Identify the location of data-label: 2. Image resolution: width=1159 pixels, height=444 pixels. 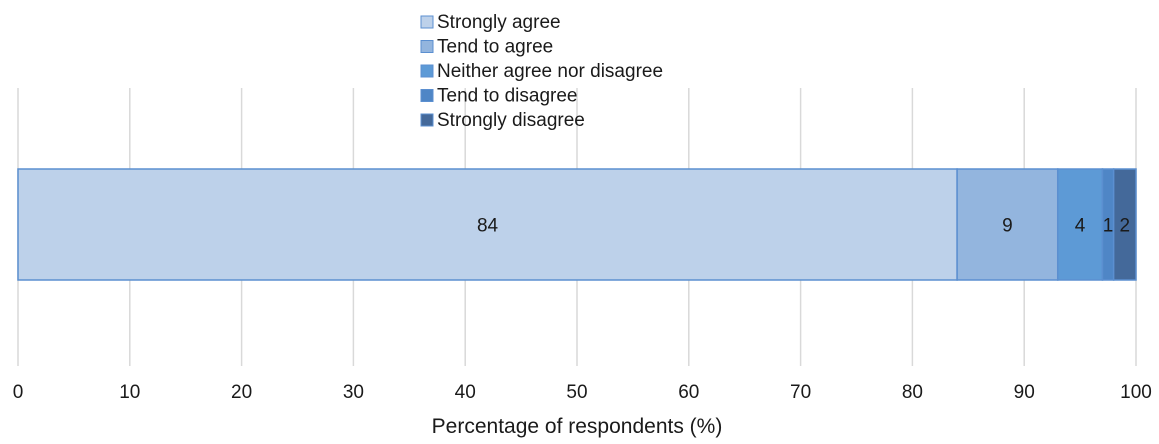
(1125, 226).